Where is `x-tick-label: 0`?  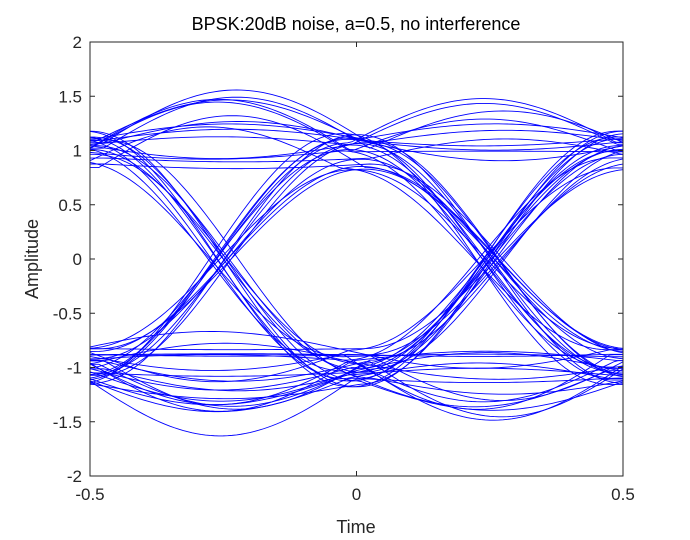 x-tick-label: 0 is located at coordinates (356, 494).